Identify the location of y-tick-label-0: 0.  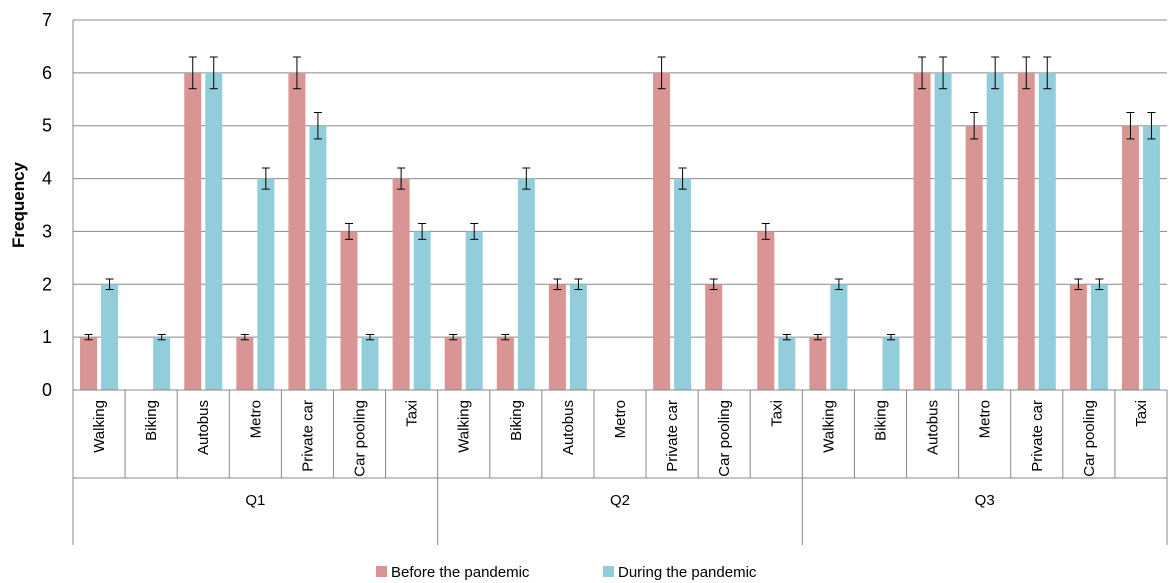
(47, 390).